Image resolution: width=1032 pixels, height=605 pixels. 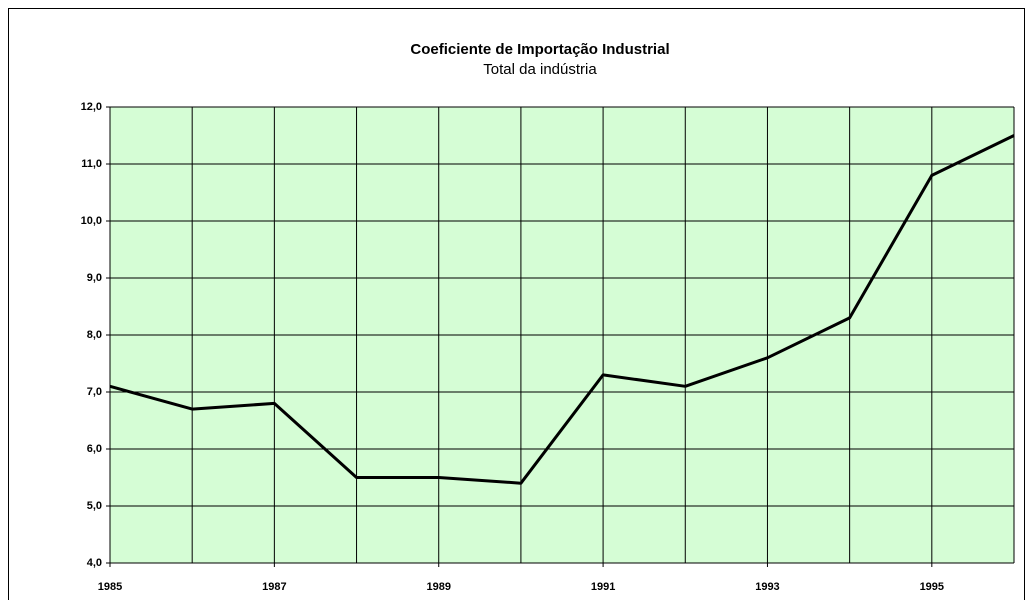 I want to click on x-tick-label: 1993, so click(x=767, y=587).